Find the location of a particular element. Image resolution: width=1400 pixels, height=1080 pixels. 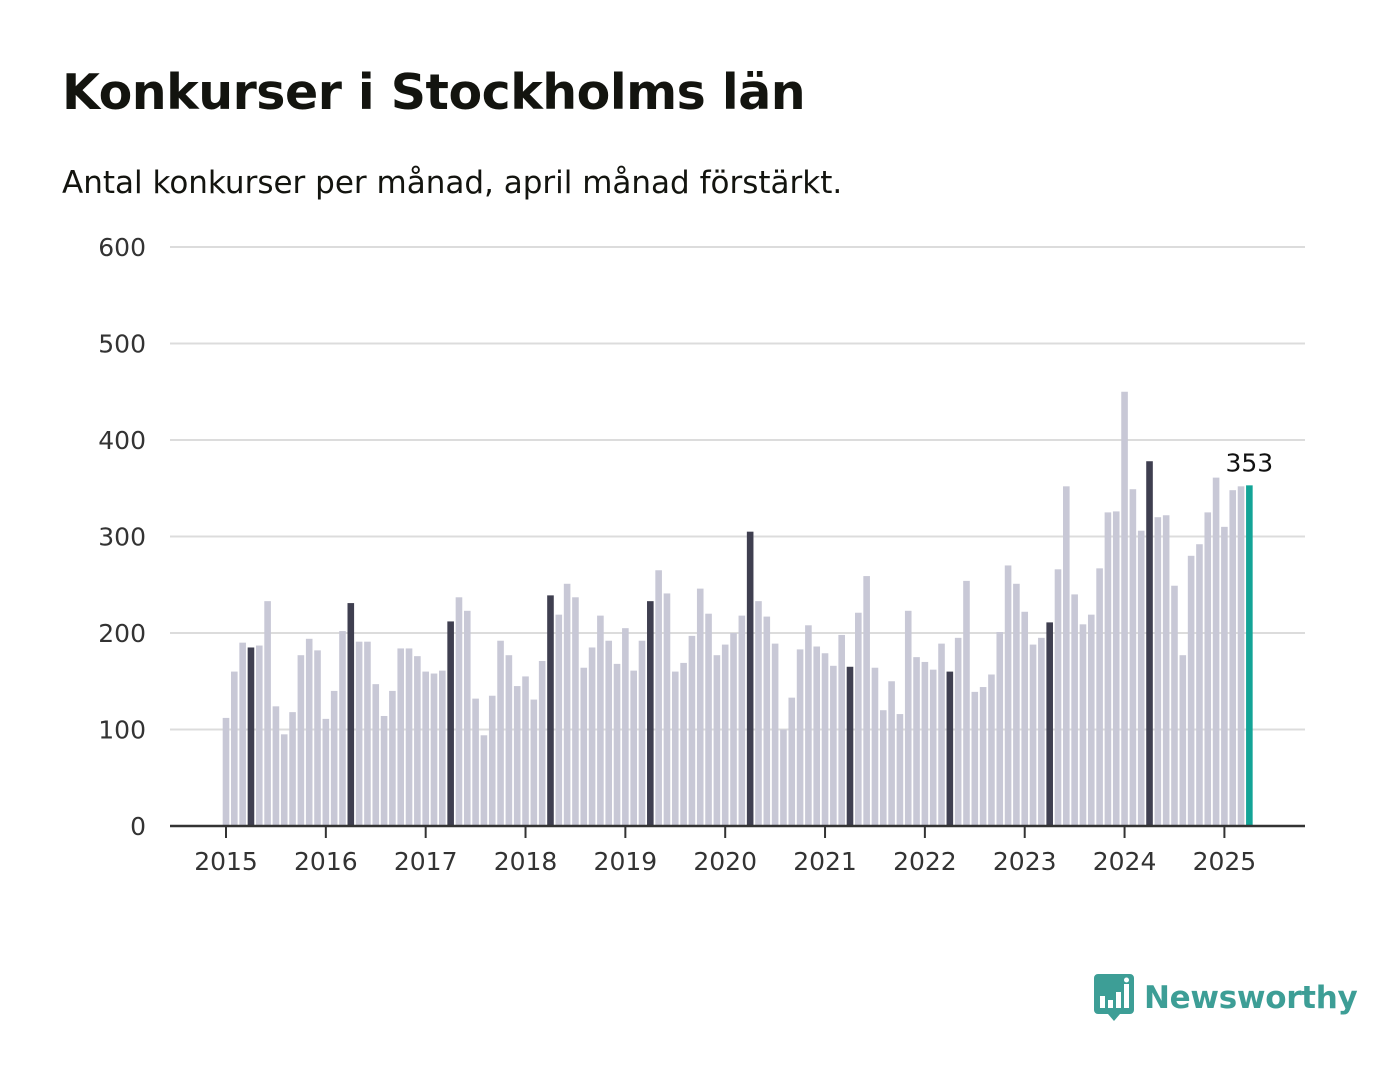

brand-name: Newsworthy is located at coordinates (1251, 998).